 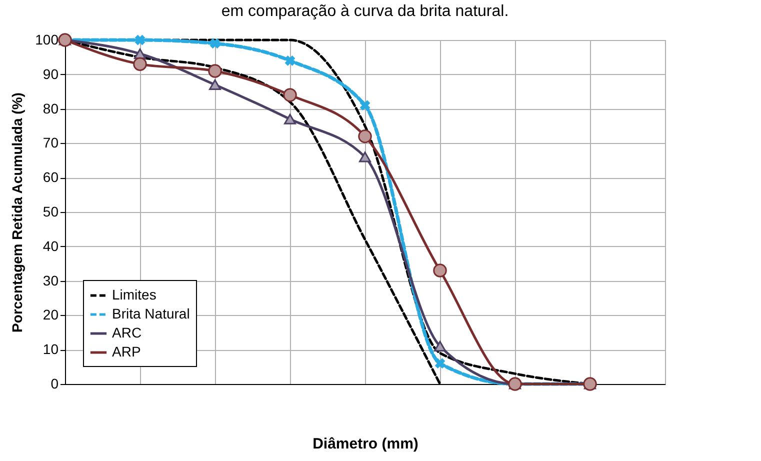 What do you see at coordinates (50, 212) in the screenshot?
I see `y-tick-label: 50` at bounding box center [50, 212].